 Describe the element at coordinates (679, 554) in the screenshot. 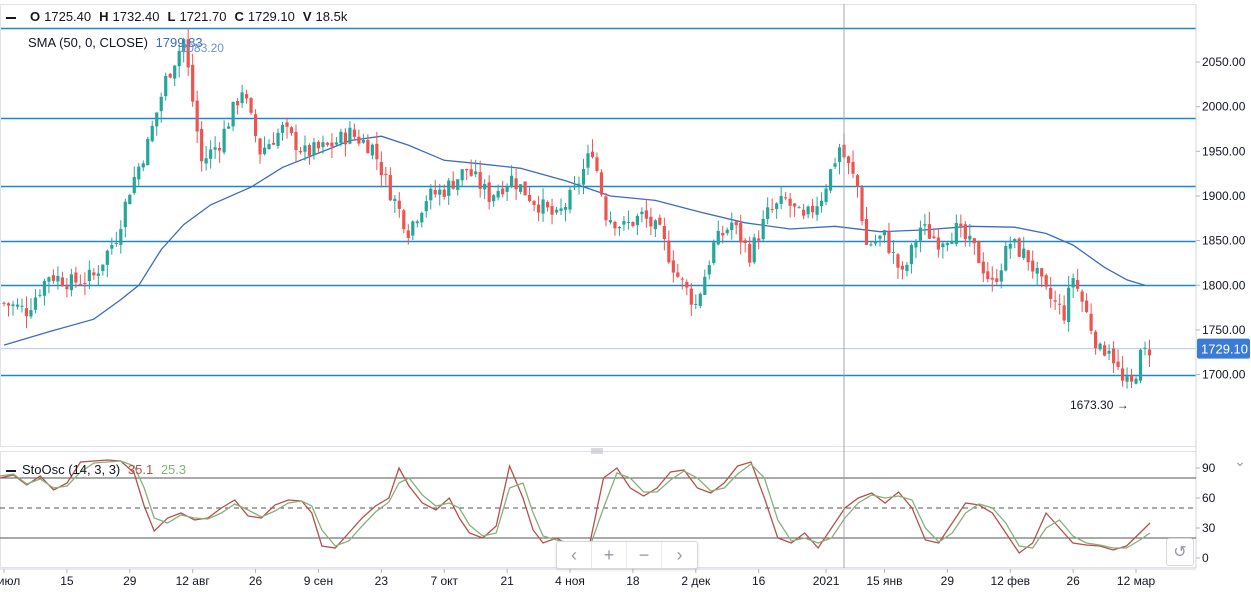

I see `scroll-right-button: ›` at that location.